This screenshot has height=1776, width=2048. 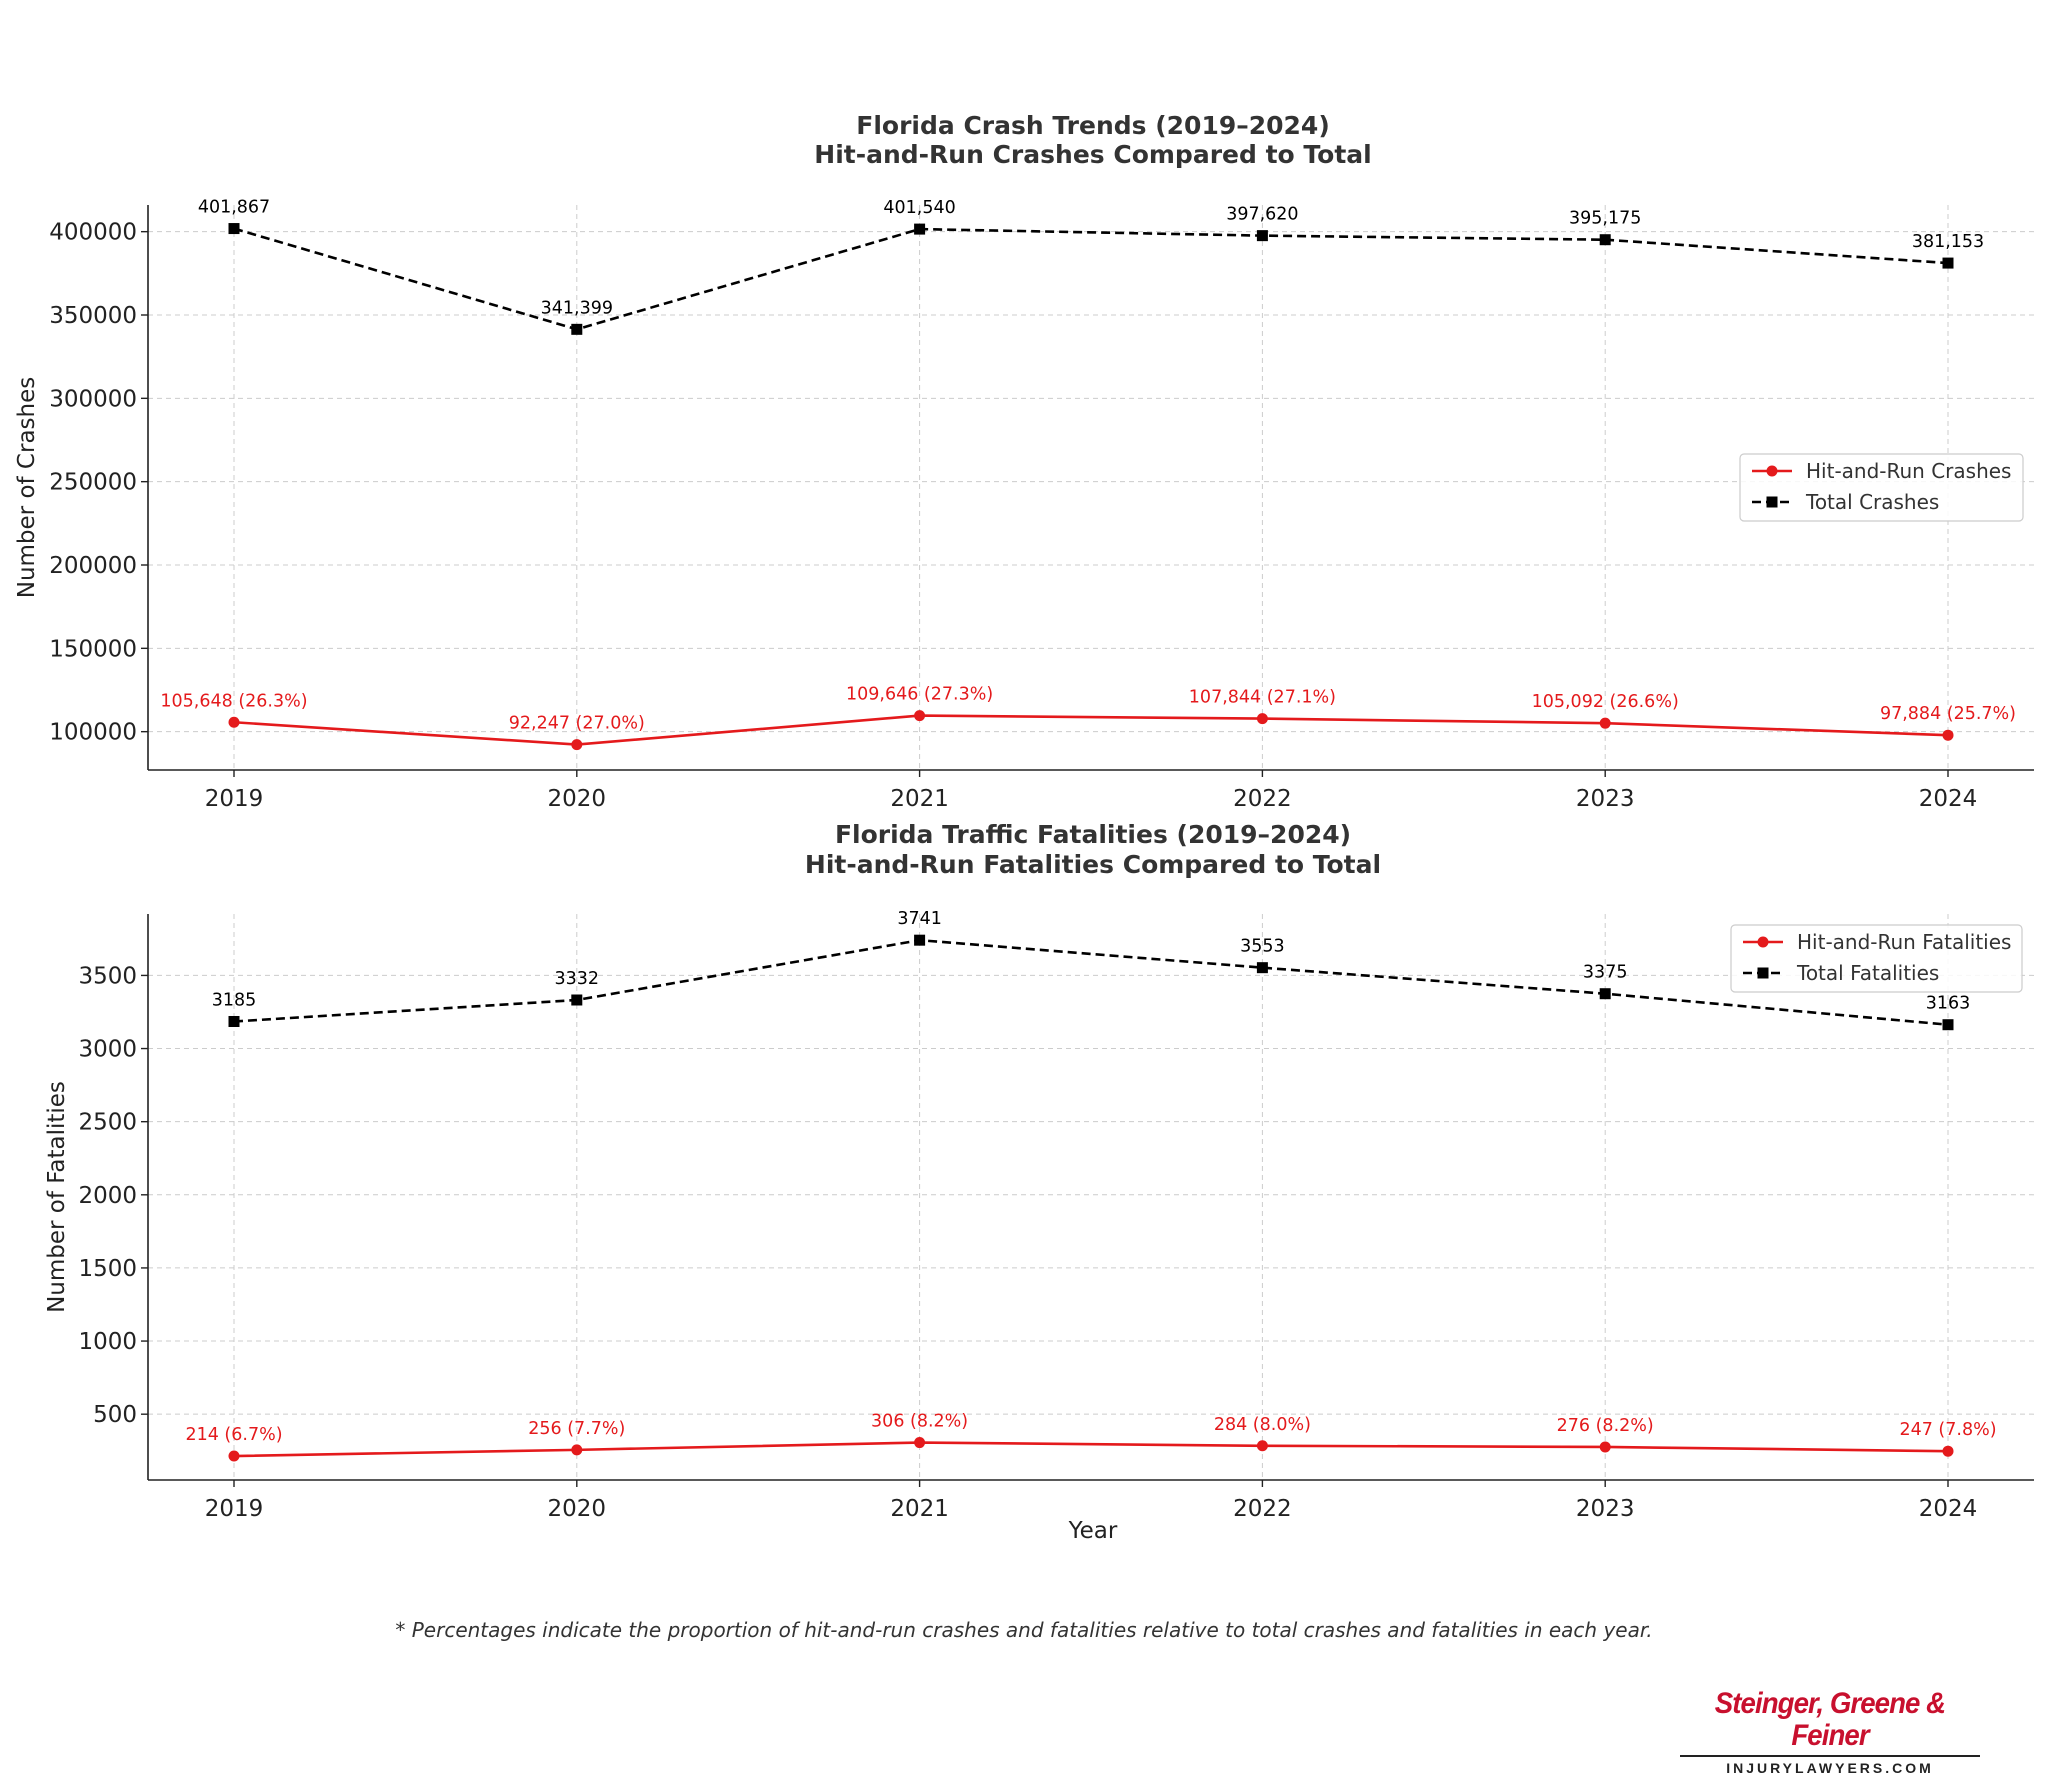 I want to click on y-tick-label: 2000, so click(x=107, y=1196).